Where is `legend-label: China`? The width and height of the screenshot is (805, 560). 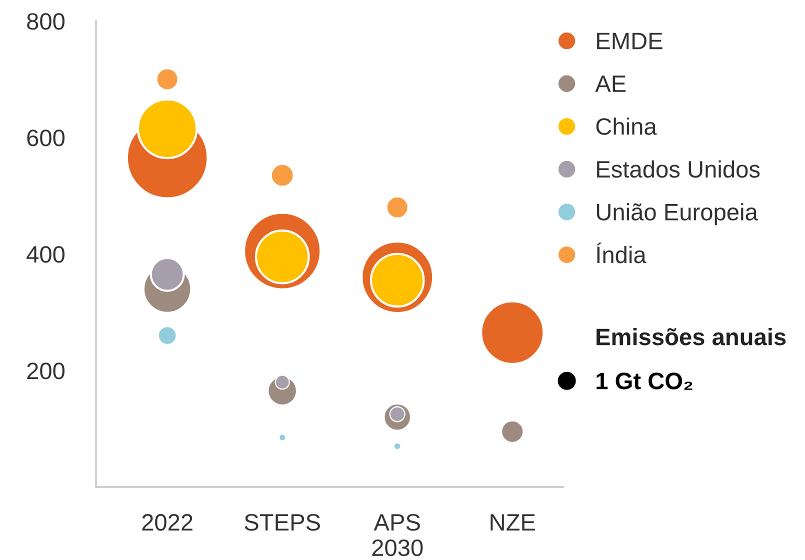
legend-label: China is located at coordinates (626, 126).